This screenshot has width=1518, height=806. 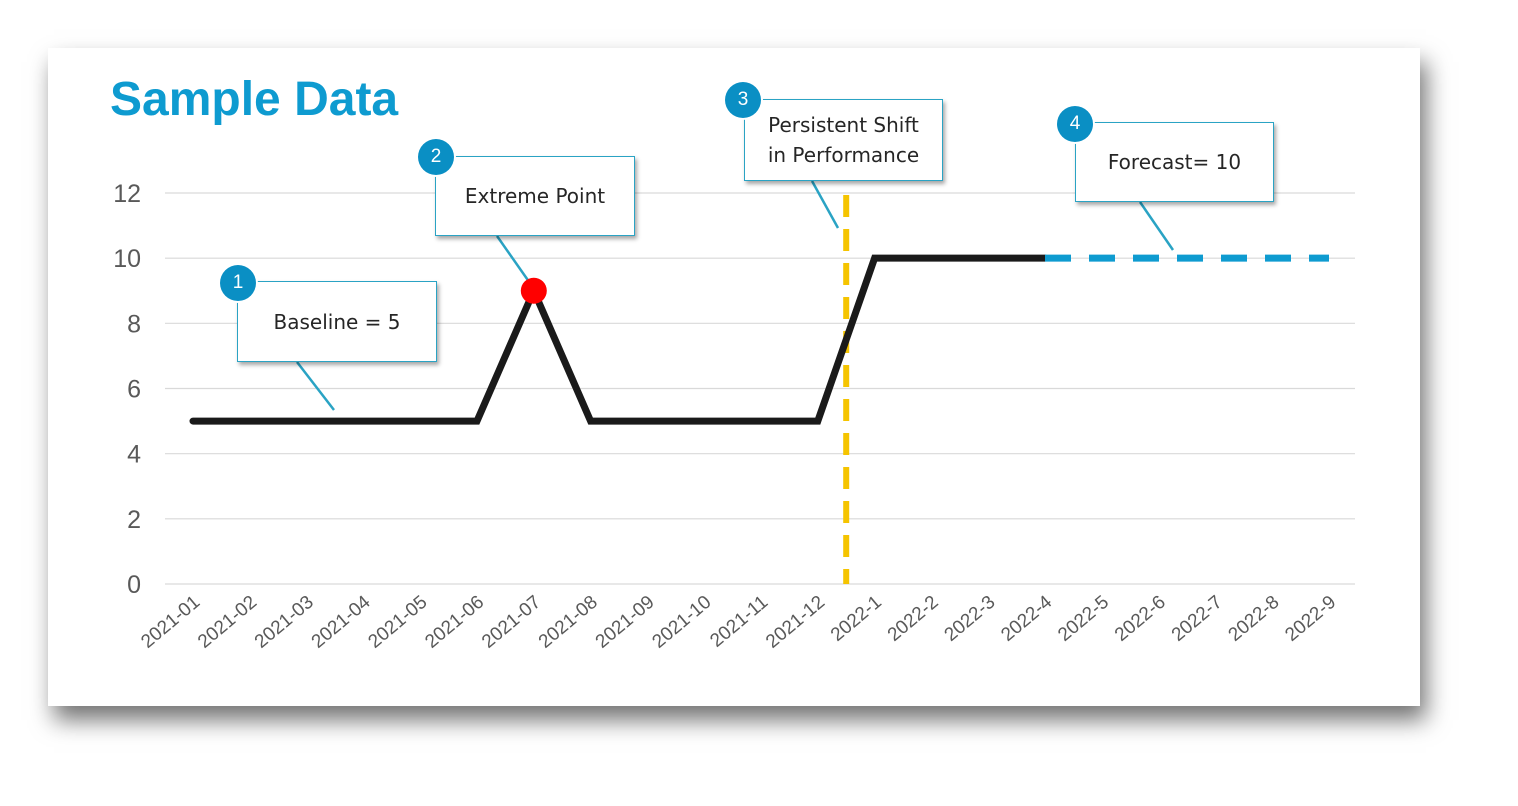 I want to click on callout-forecast: Forecast= 10, so click(x=1174, y=162).